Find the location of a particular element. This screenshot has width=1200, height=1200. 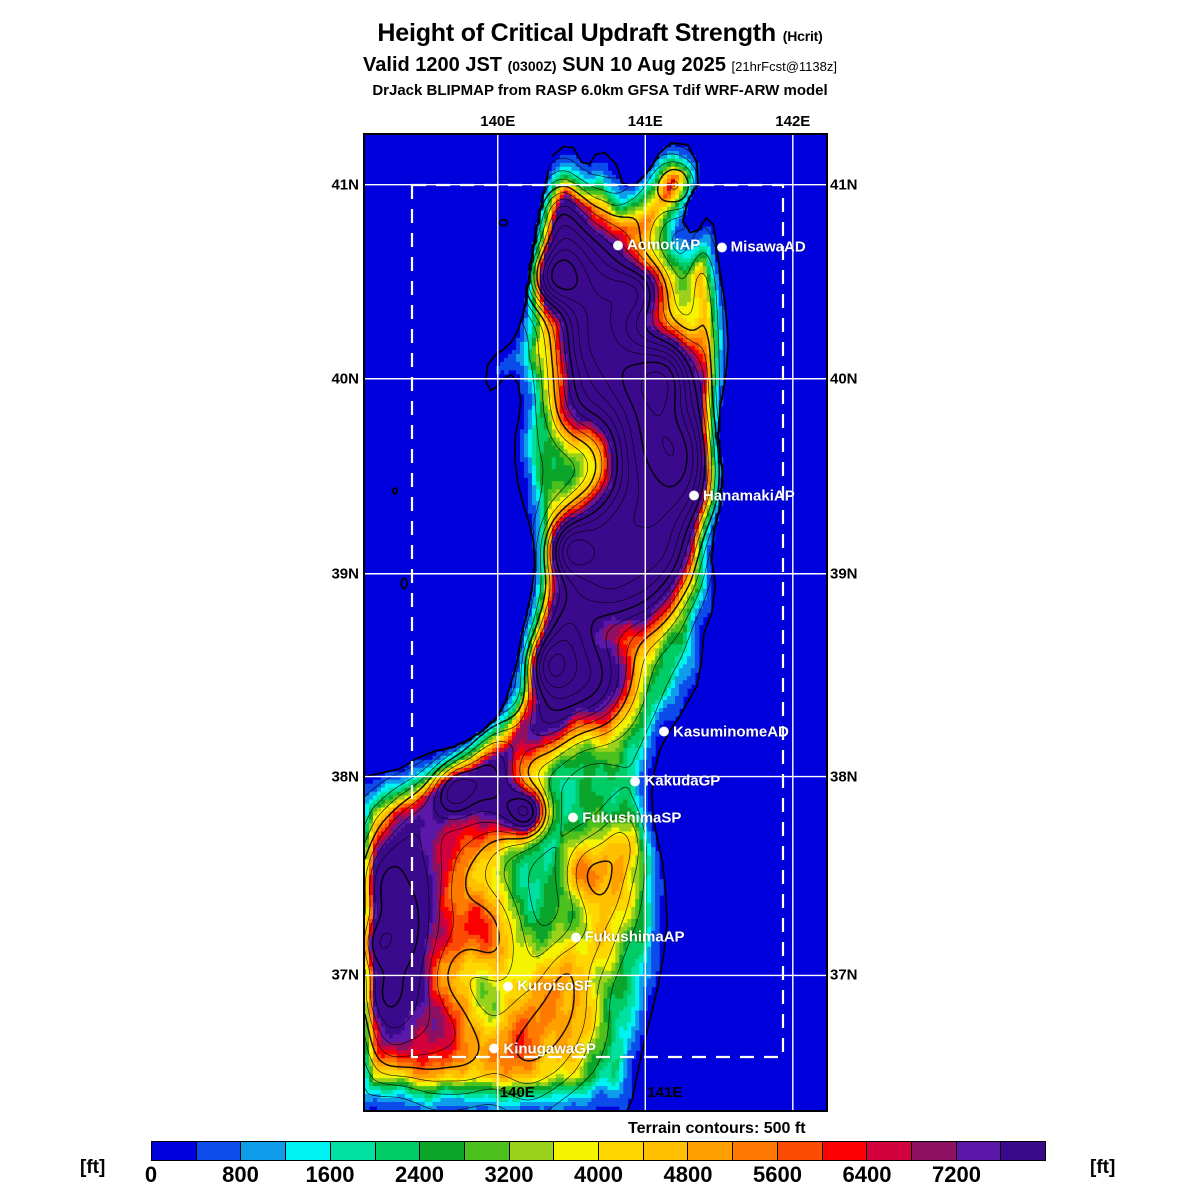

colorbar-tick: 800 is located at coordinates (240, 1174).